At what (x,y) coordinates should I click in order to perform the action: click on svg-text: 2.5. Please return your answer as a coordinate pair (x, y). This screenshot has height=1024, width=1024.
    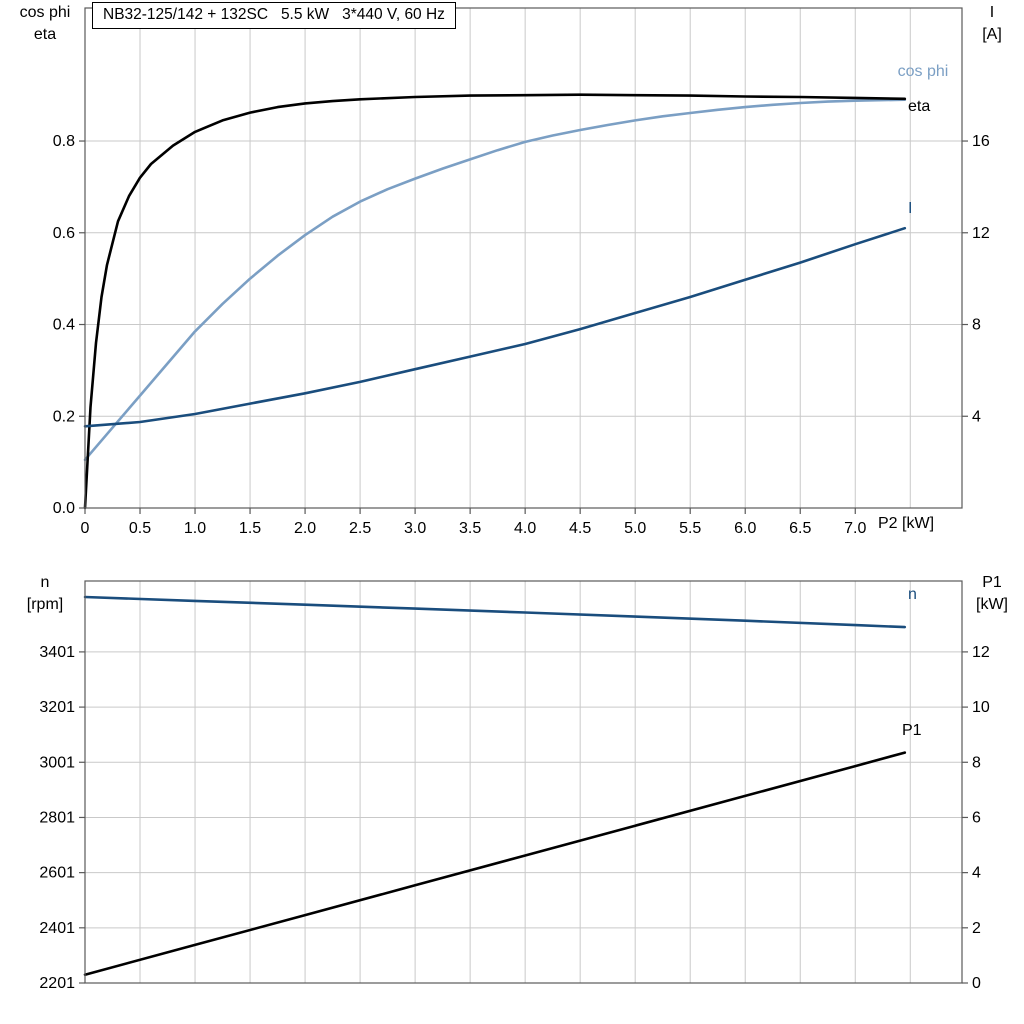
    Looking at the image, I should click on (360, 528).